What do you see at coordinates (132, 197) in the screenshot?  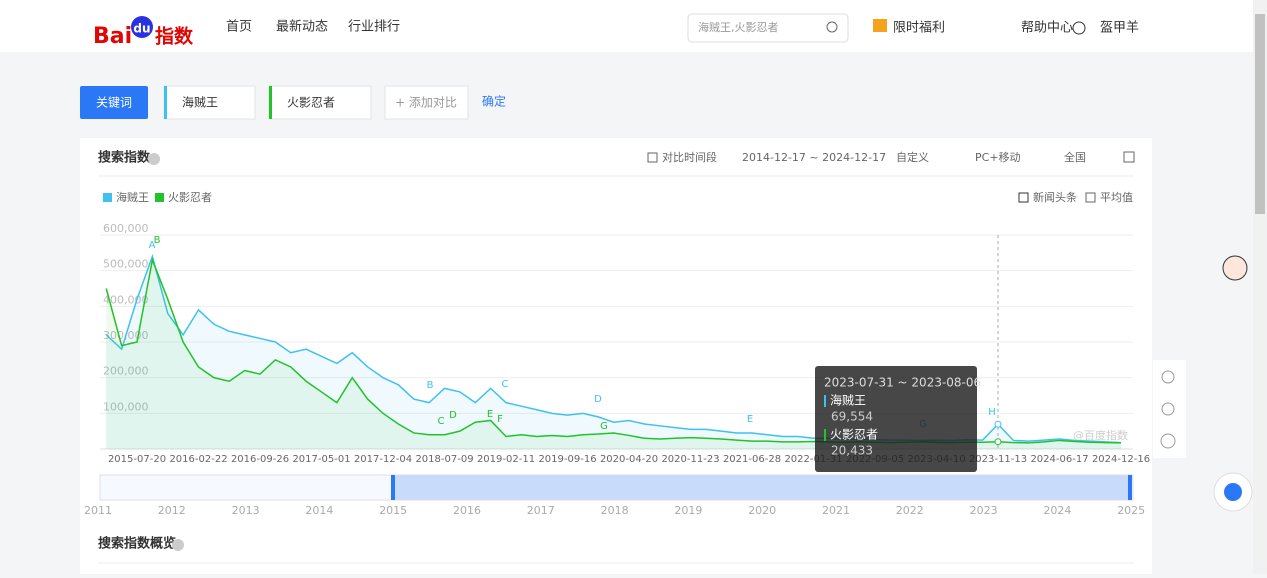 I see `legend-label: 海贼王` at bounding box center [132, 197].